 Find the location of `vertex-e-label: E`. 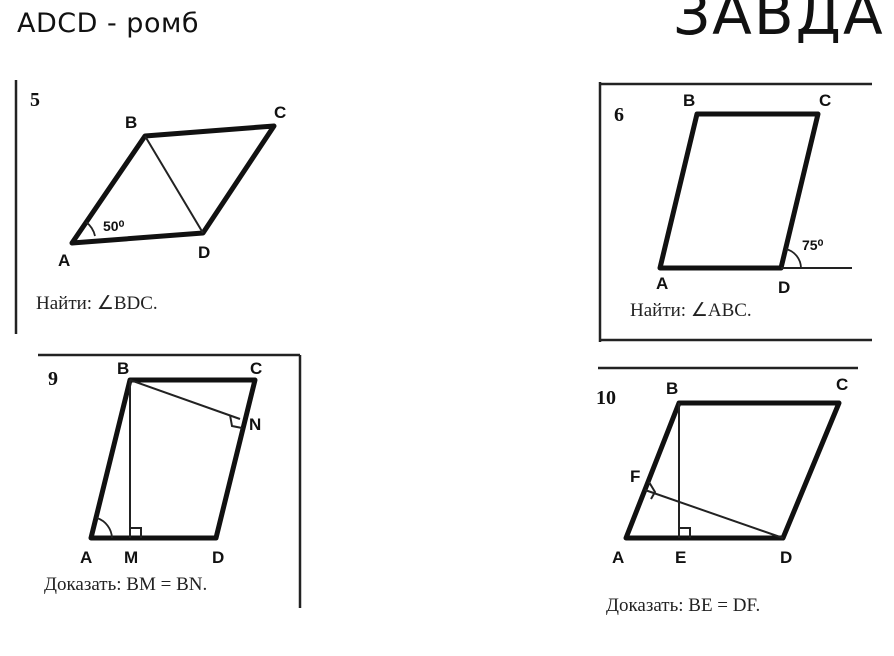

vertex-e-label: E is located at coordinates (680, 557).